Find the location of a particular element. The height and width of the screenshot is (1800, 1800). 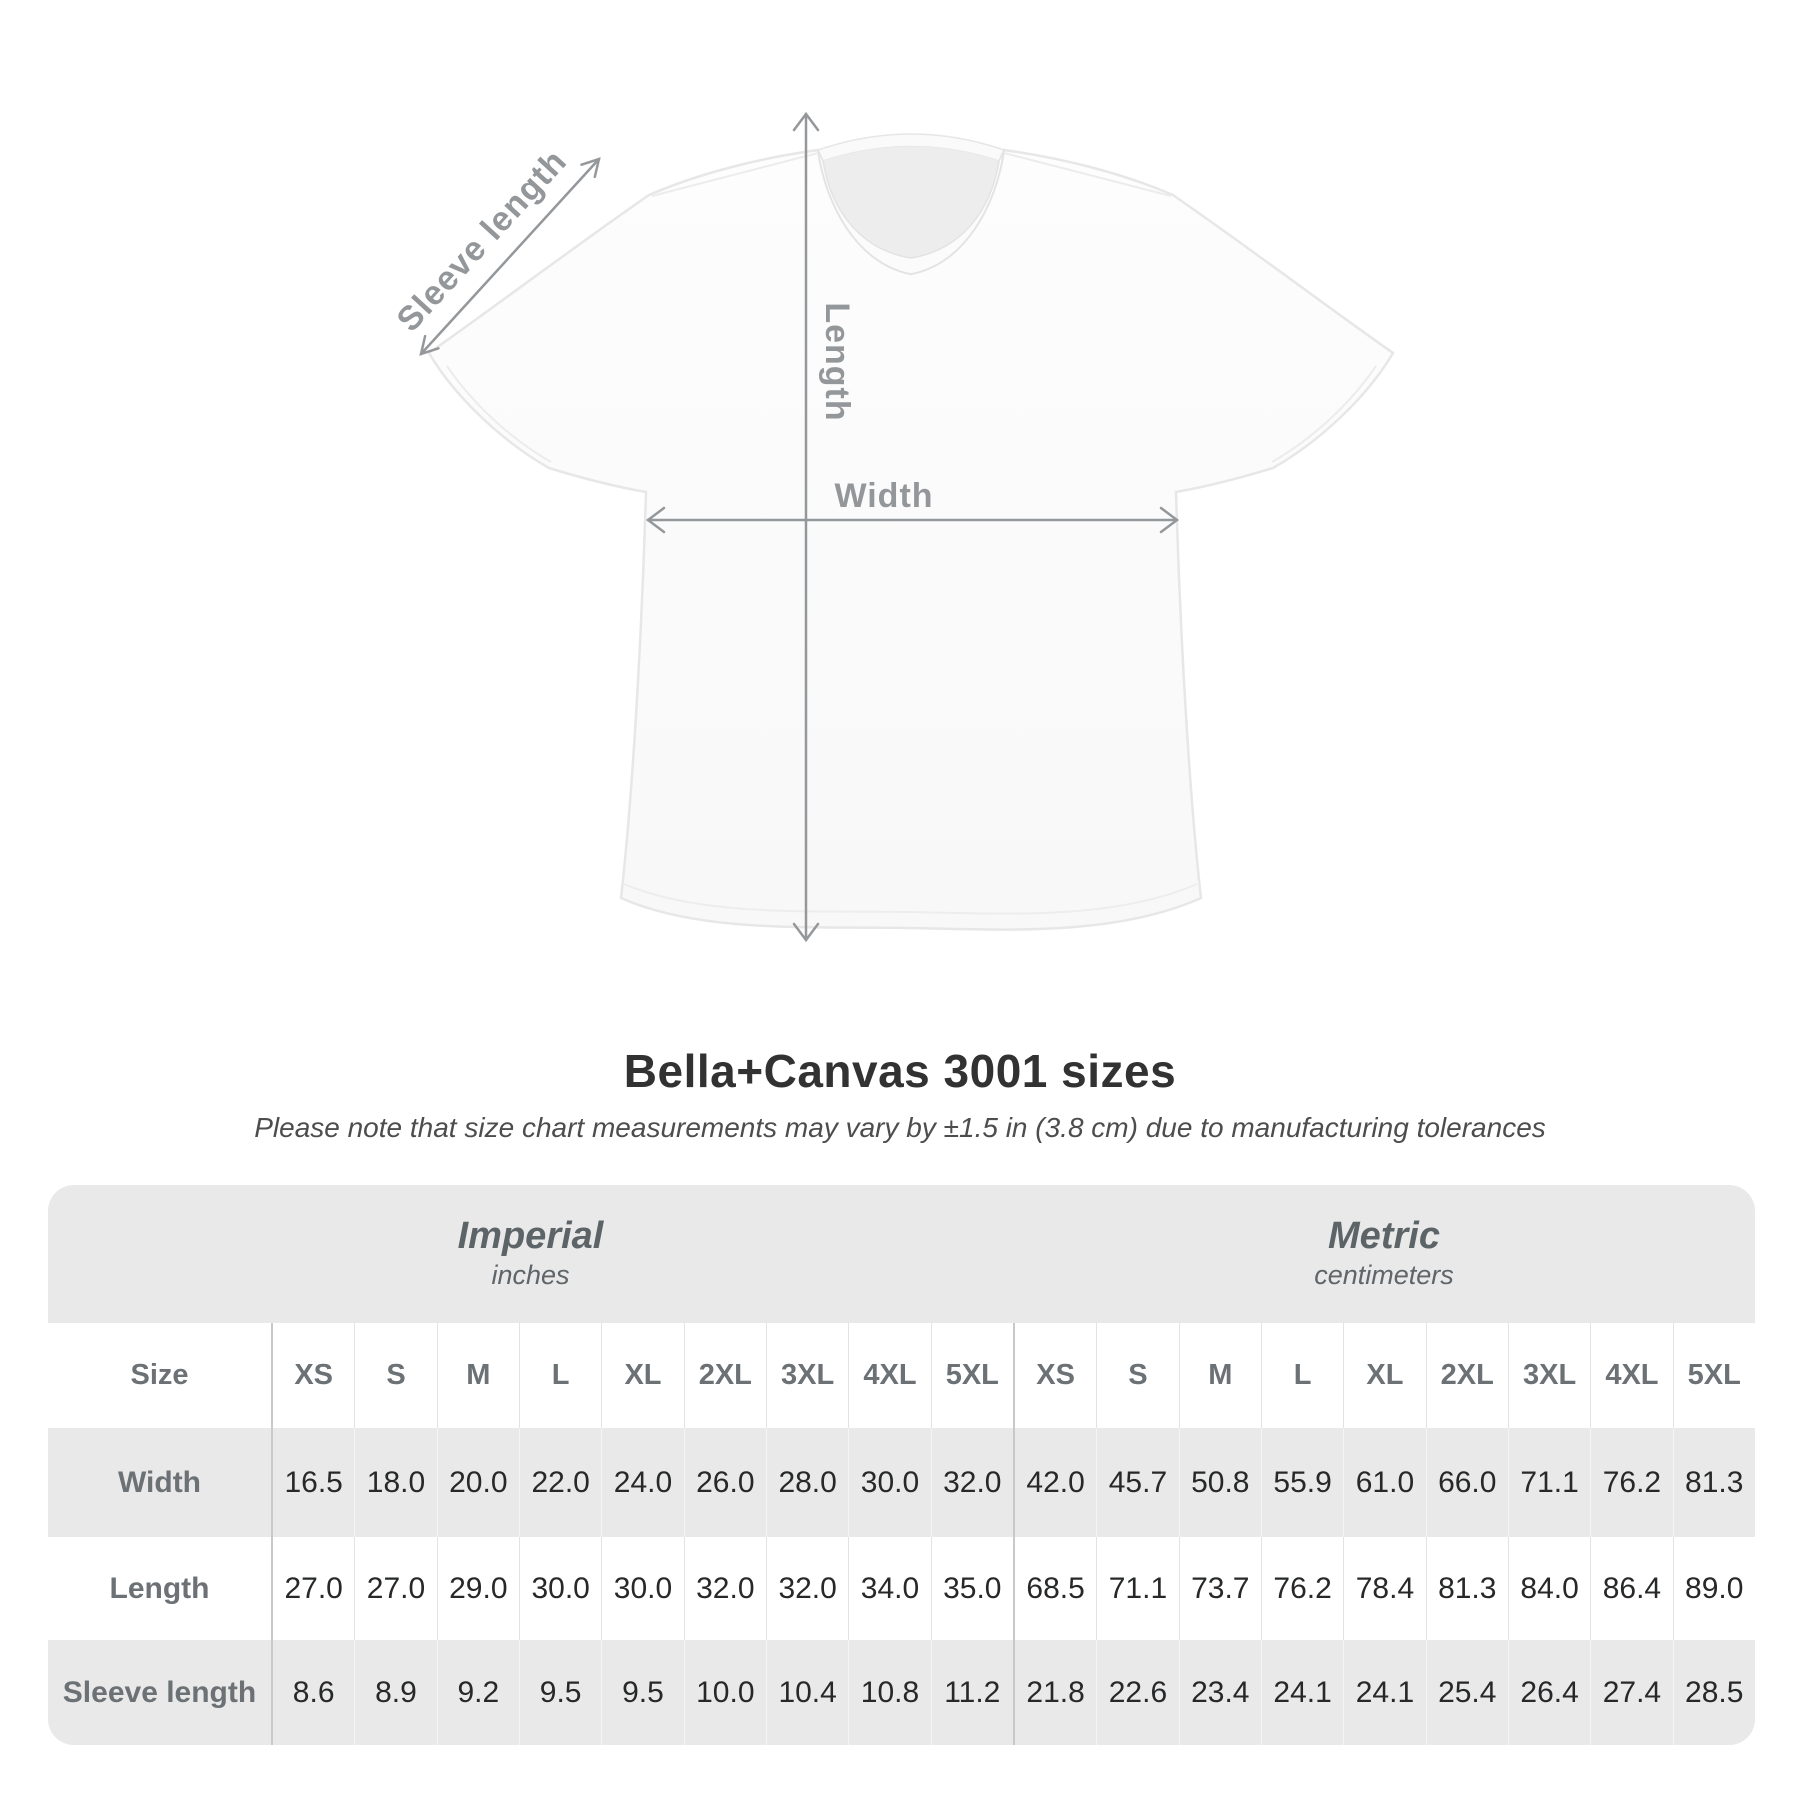

table-cell: 34.0 is located at coordinates (889, 1588).